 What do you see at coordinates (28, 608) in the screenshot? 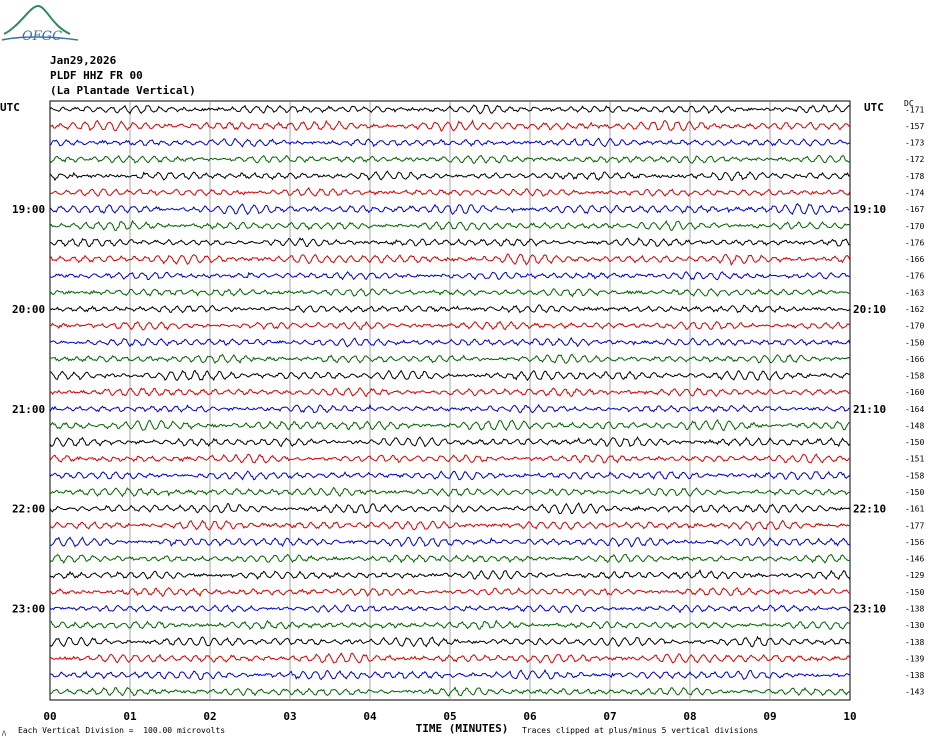
I see `left-hour-label: 23:00` at bounding box center [28, 608].